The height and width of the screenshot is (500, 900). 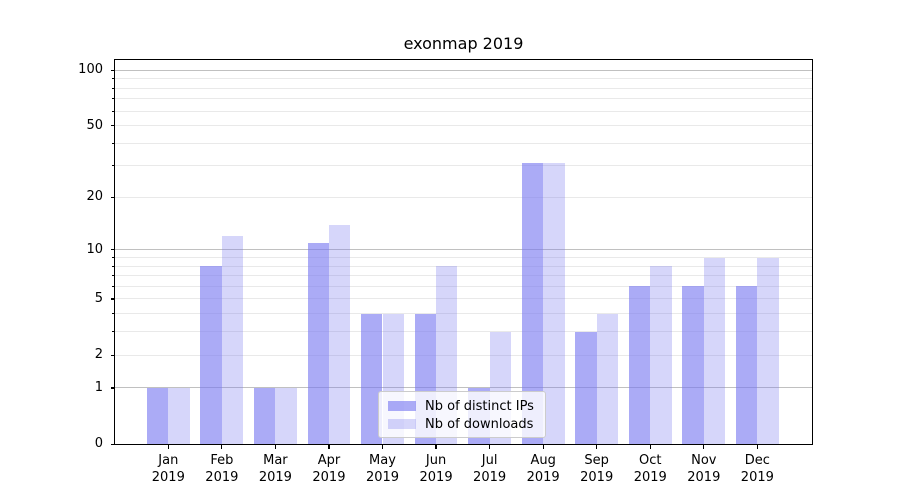 What do you see at coordinates (532, 303) in the screenshot?
I see `bar-aug-distinct-ips` at bounding box center [532, 303].